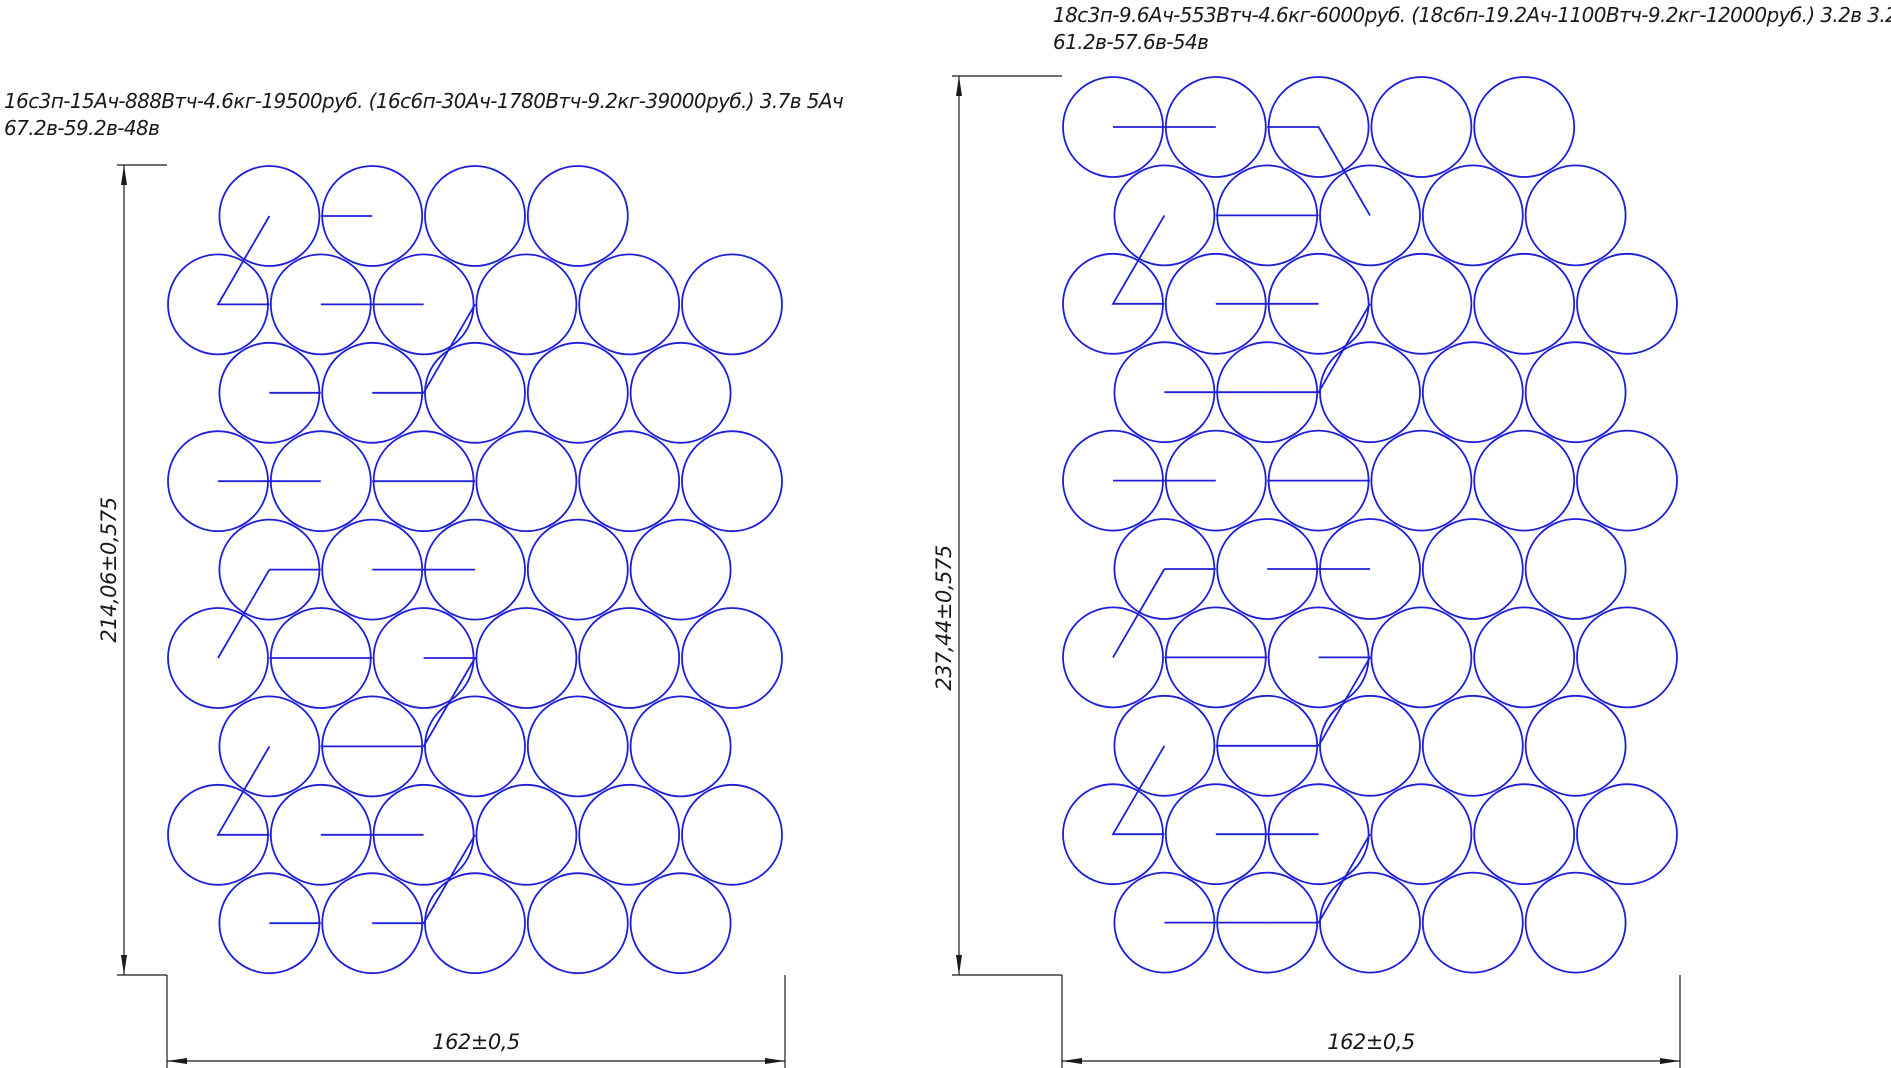  I want to click on right-cell-r7-c0, so click(1164, 745).